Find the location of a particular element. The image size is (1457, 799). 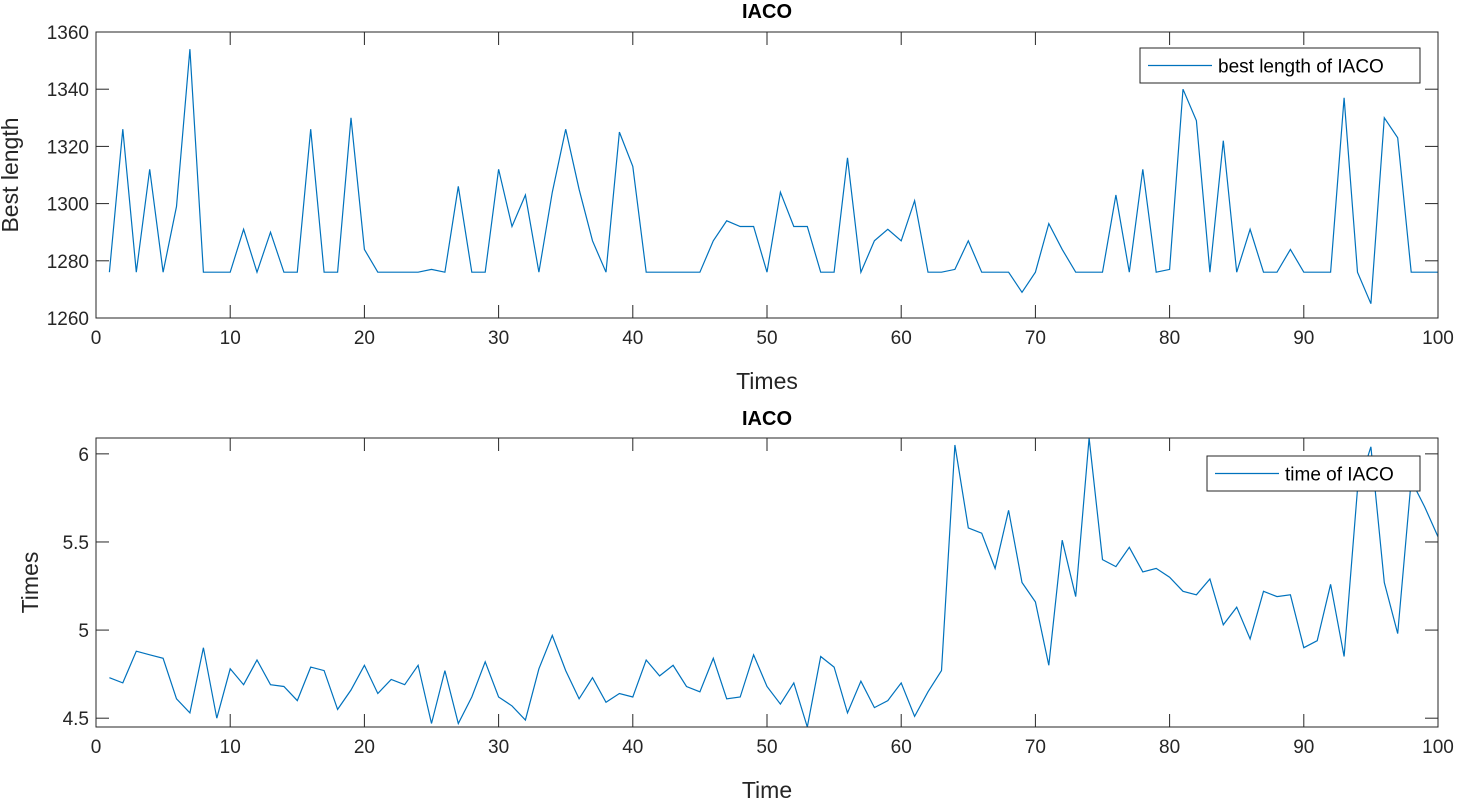

y-tick-label: 5 is located at coordinates (83, 631).